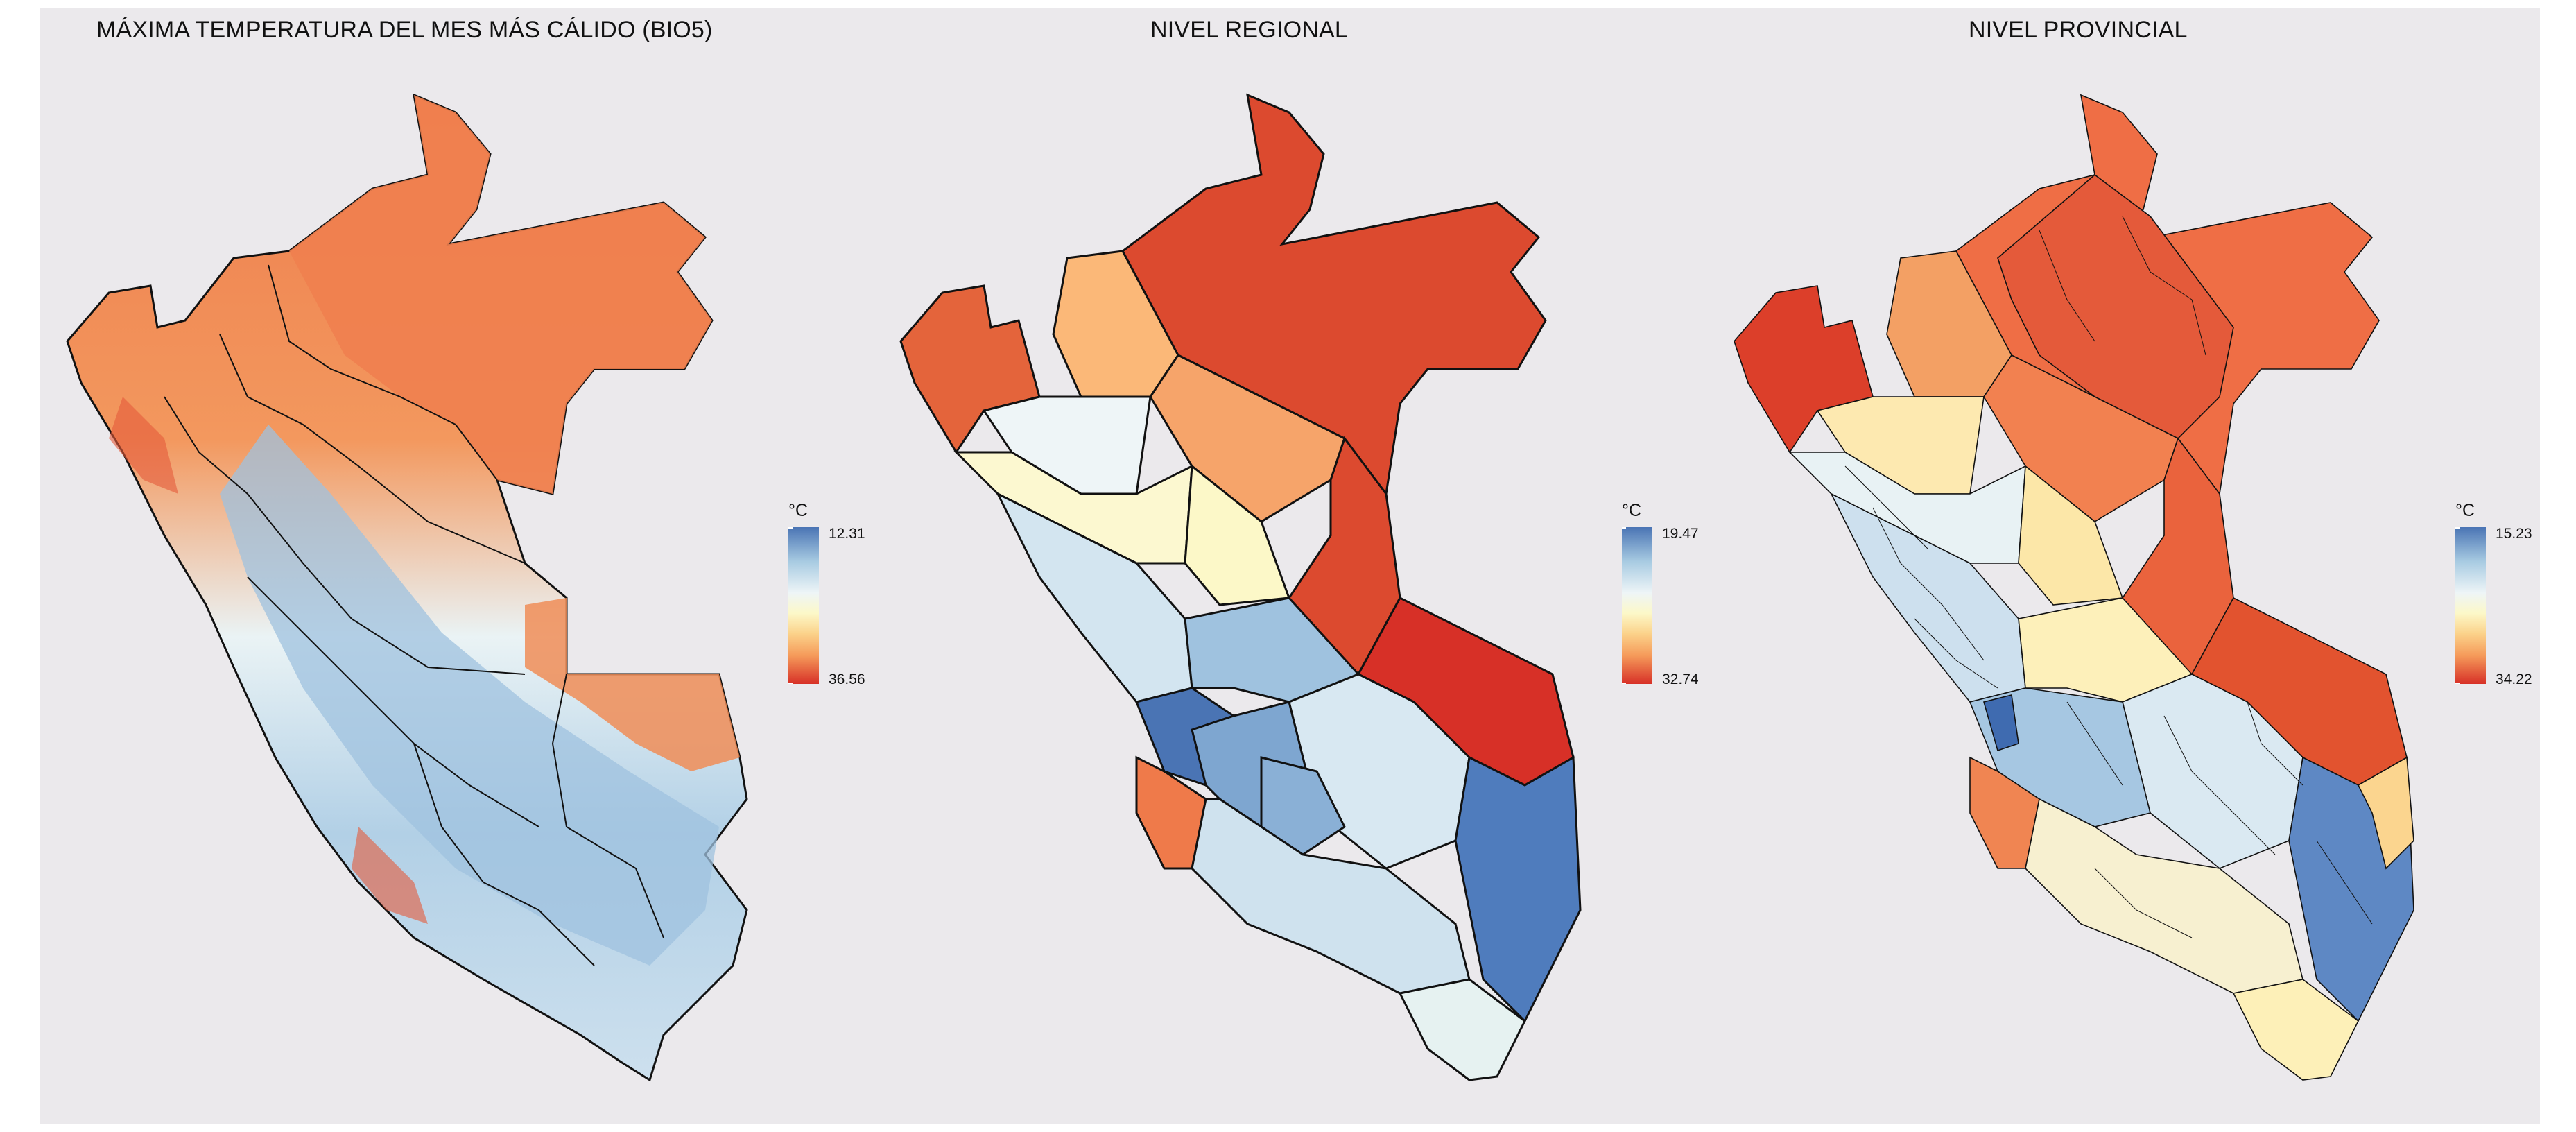 This screenshot has width=2576, height=1132. Describe the element at coordinates (268, 660) in the screenshot. I see `coastal-hot-bio5` at that location.